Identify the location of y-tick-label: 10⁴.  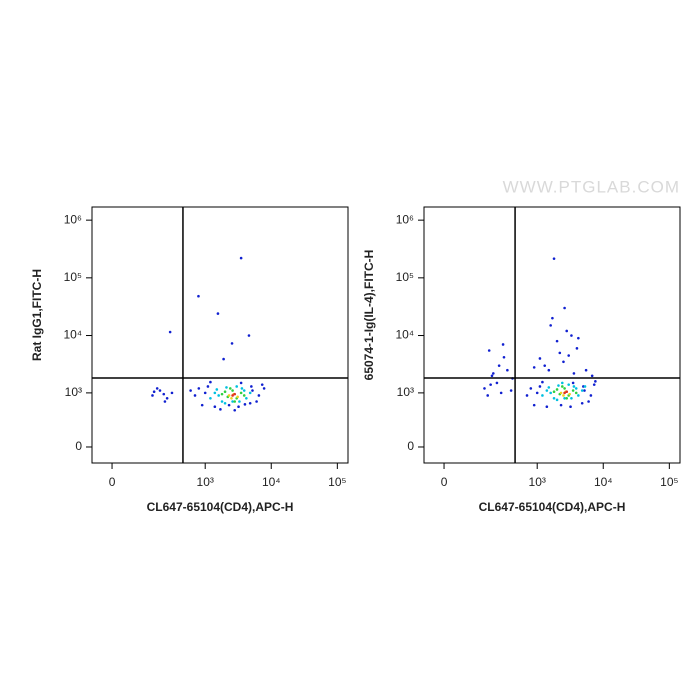
(404, 335).